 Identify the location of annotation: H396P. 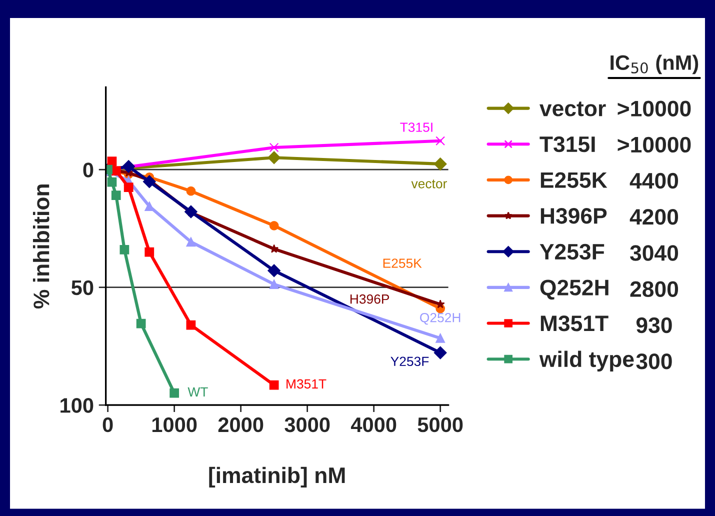
(370, 299).